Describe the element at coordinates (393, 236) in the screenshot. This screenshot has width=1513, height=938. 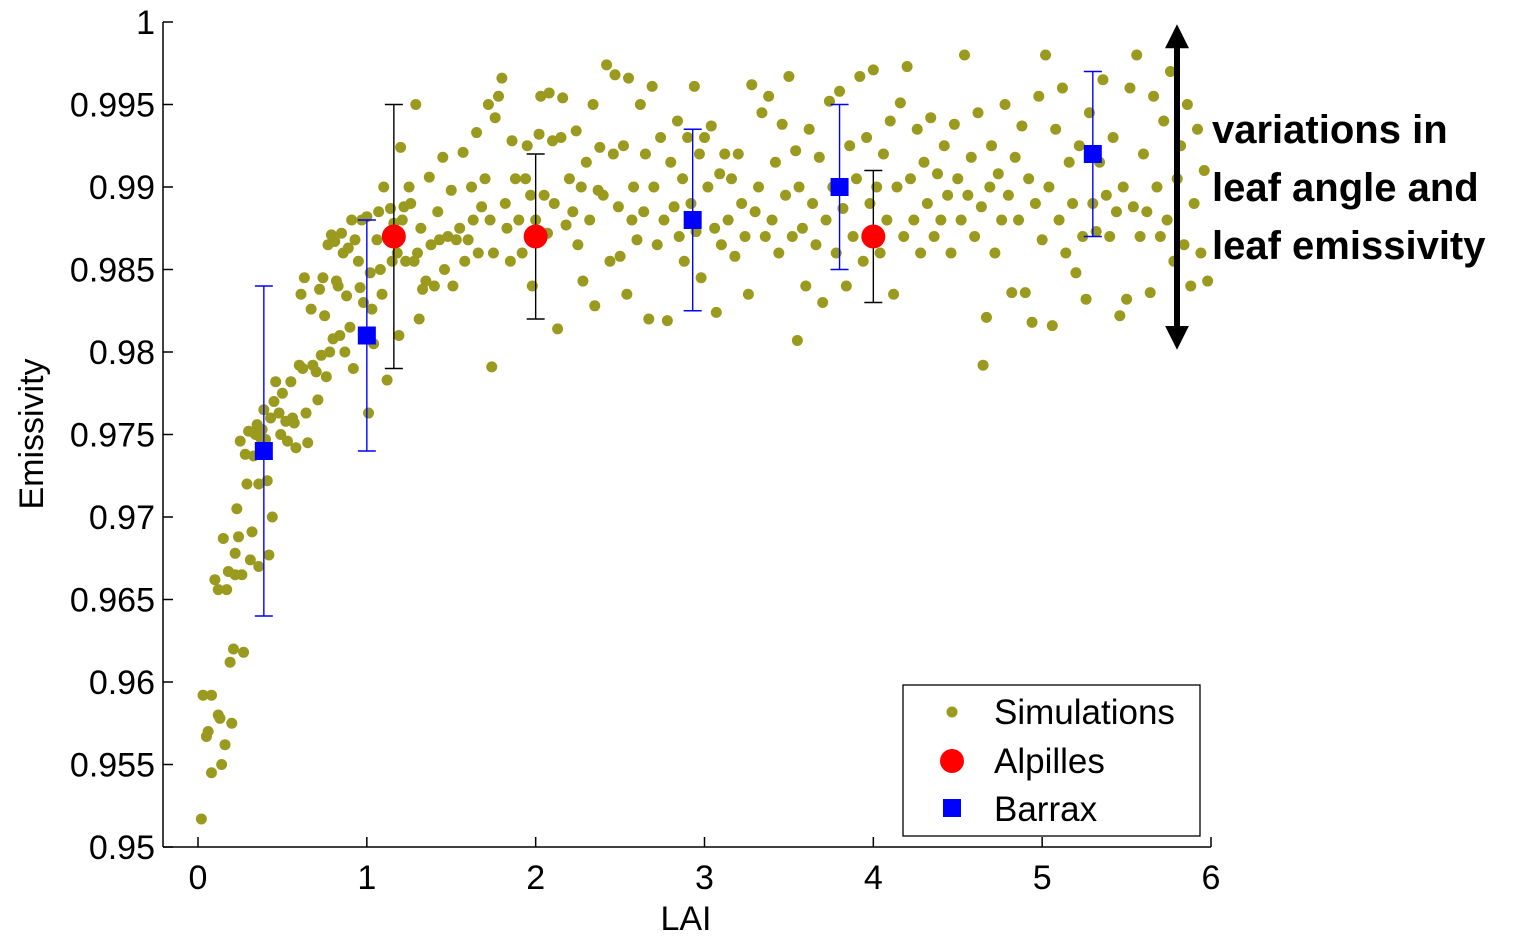
I see `alpilles-point` at that location.